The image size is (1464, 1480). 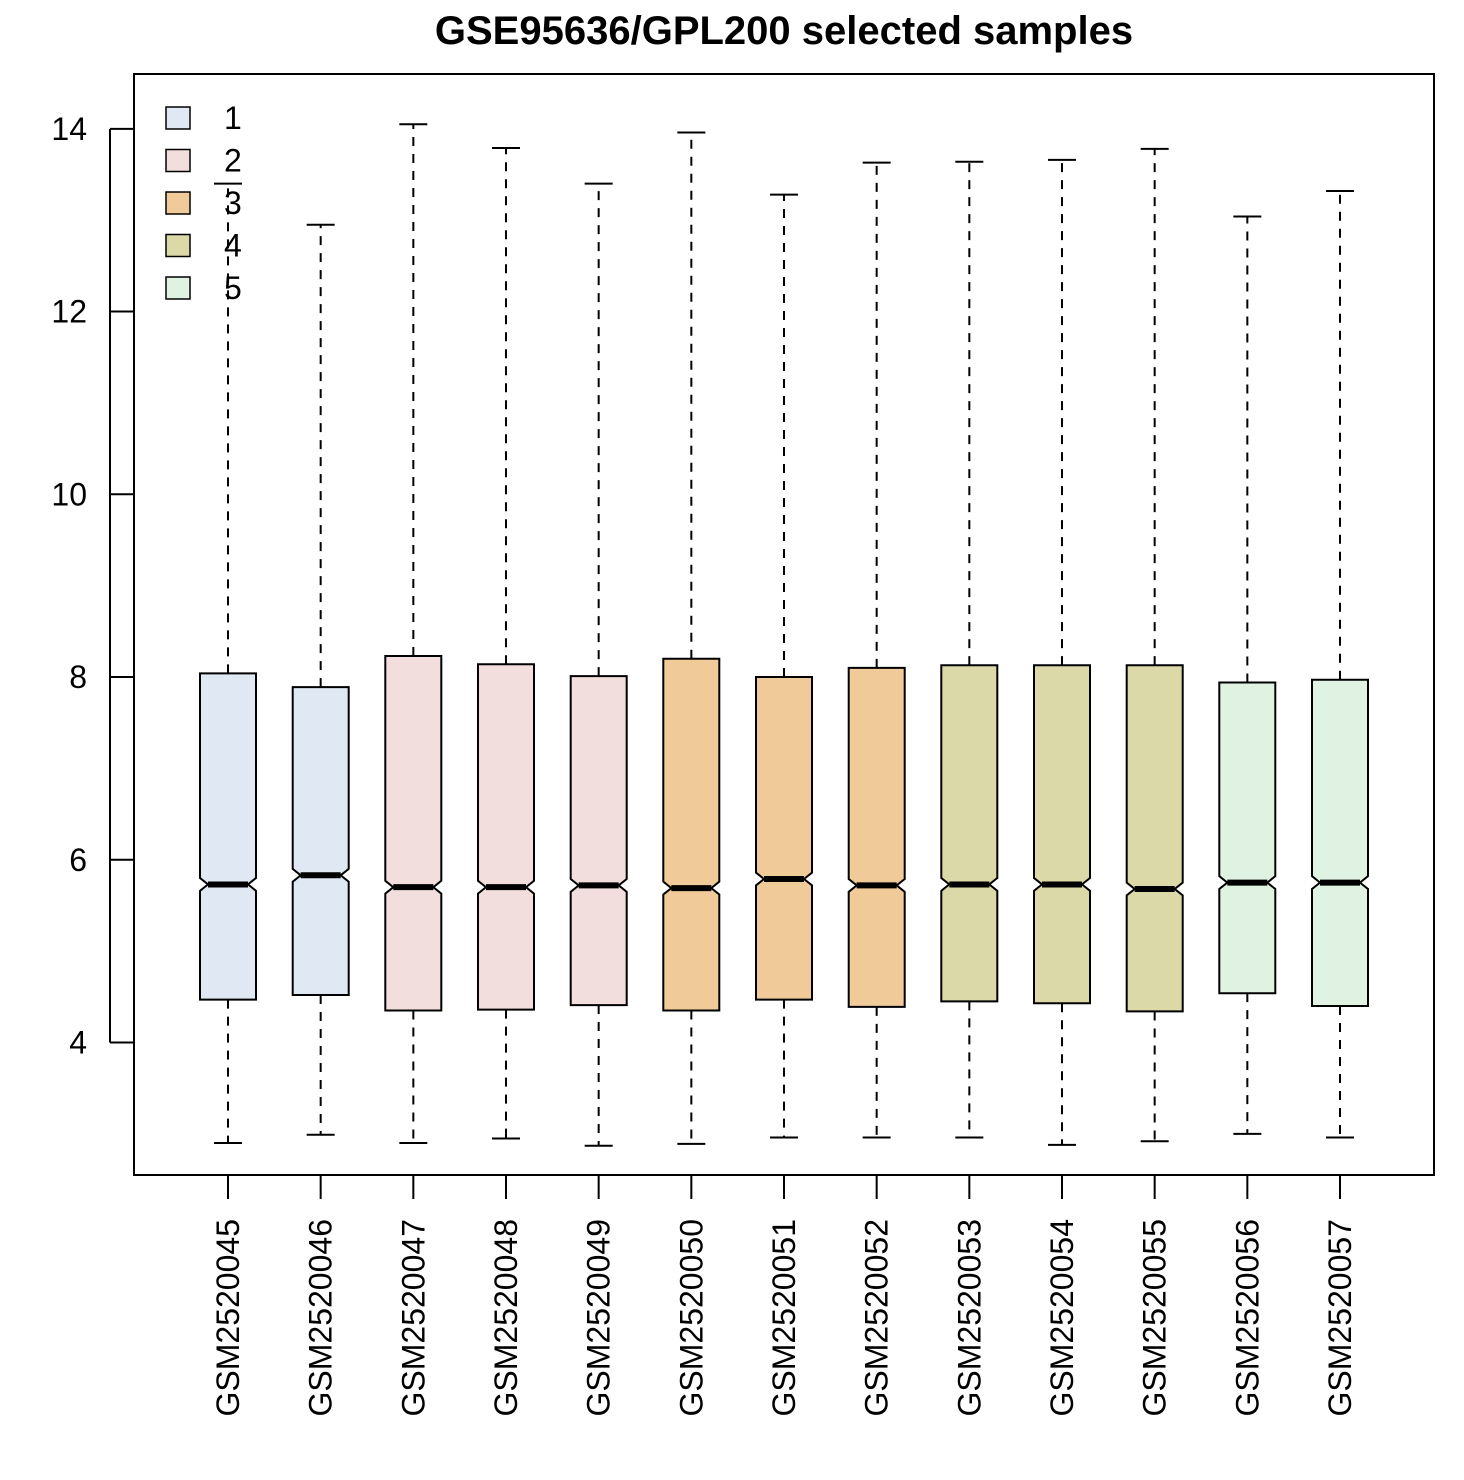 I want to click on legend-item-3: 3, so click(x=203, y=203).